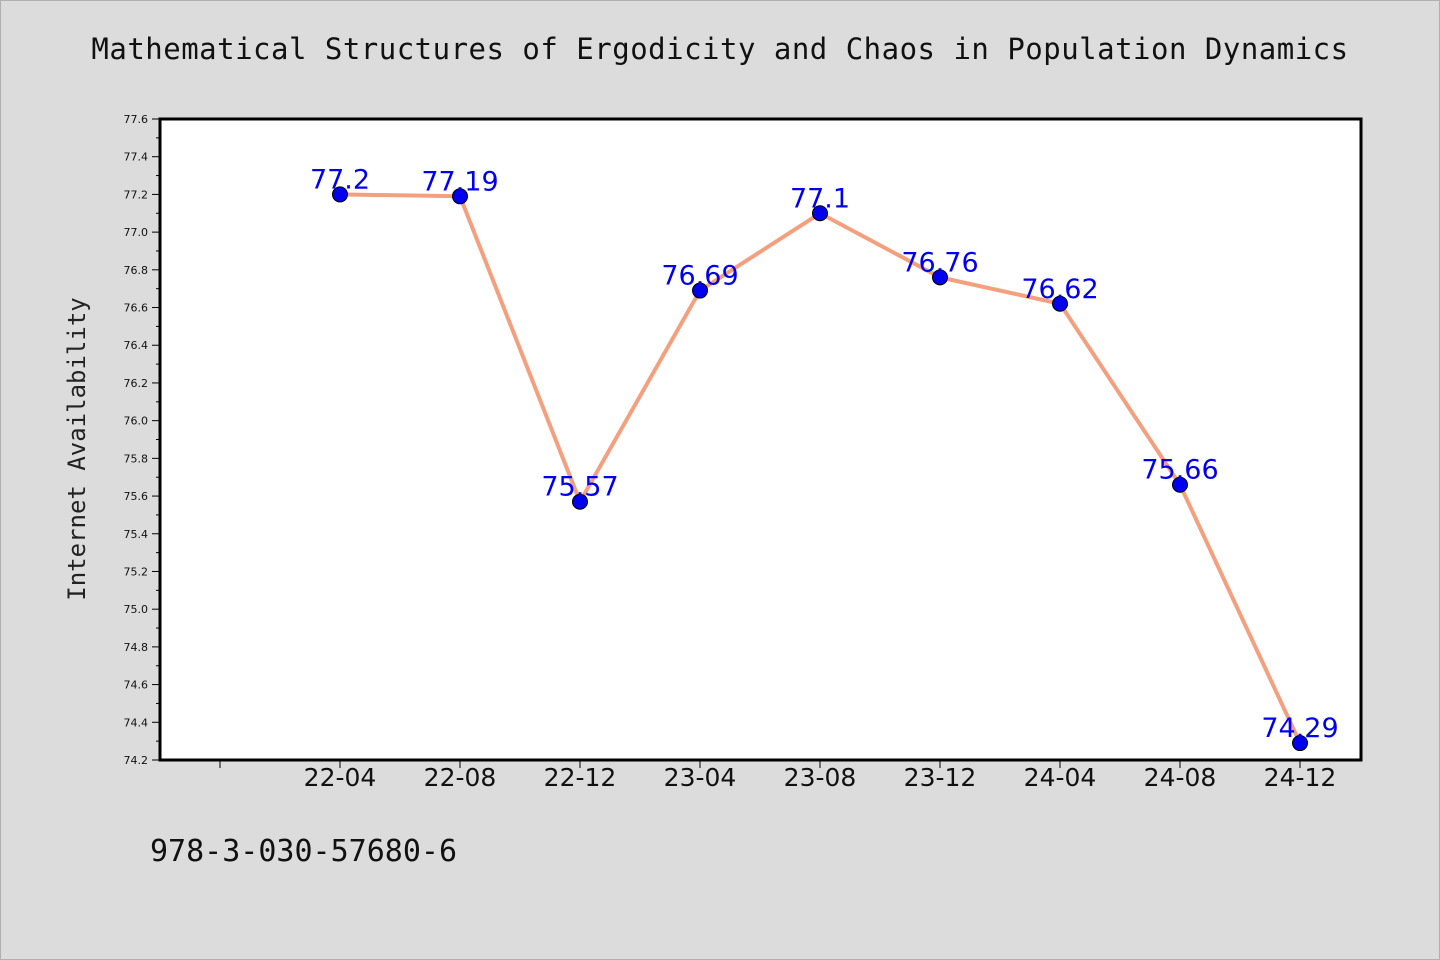 The image size is (1440, 960). I want to click on y-tick-label: 76.8, so click(136, 270).